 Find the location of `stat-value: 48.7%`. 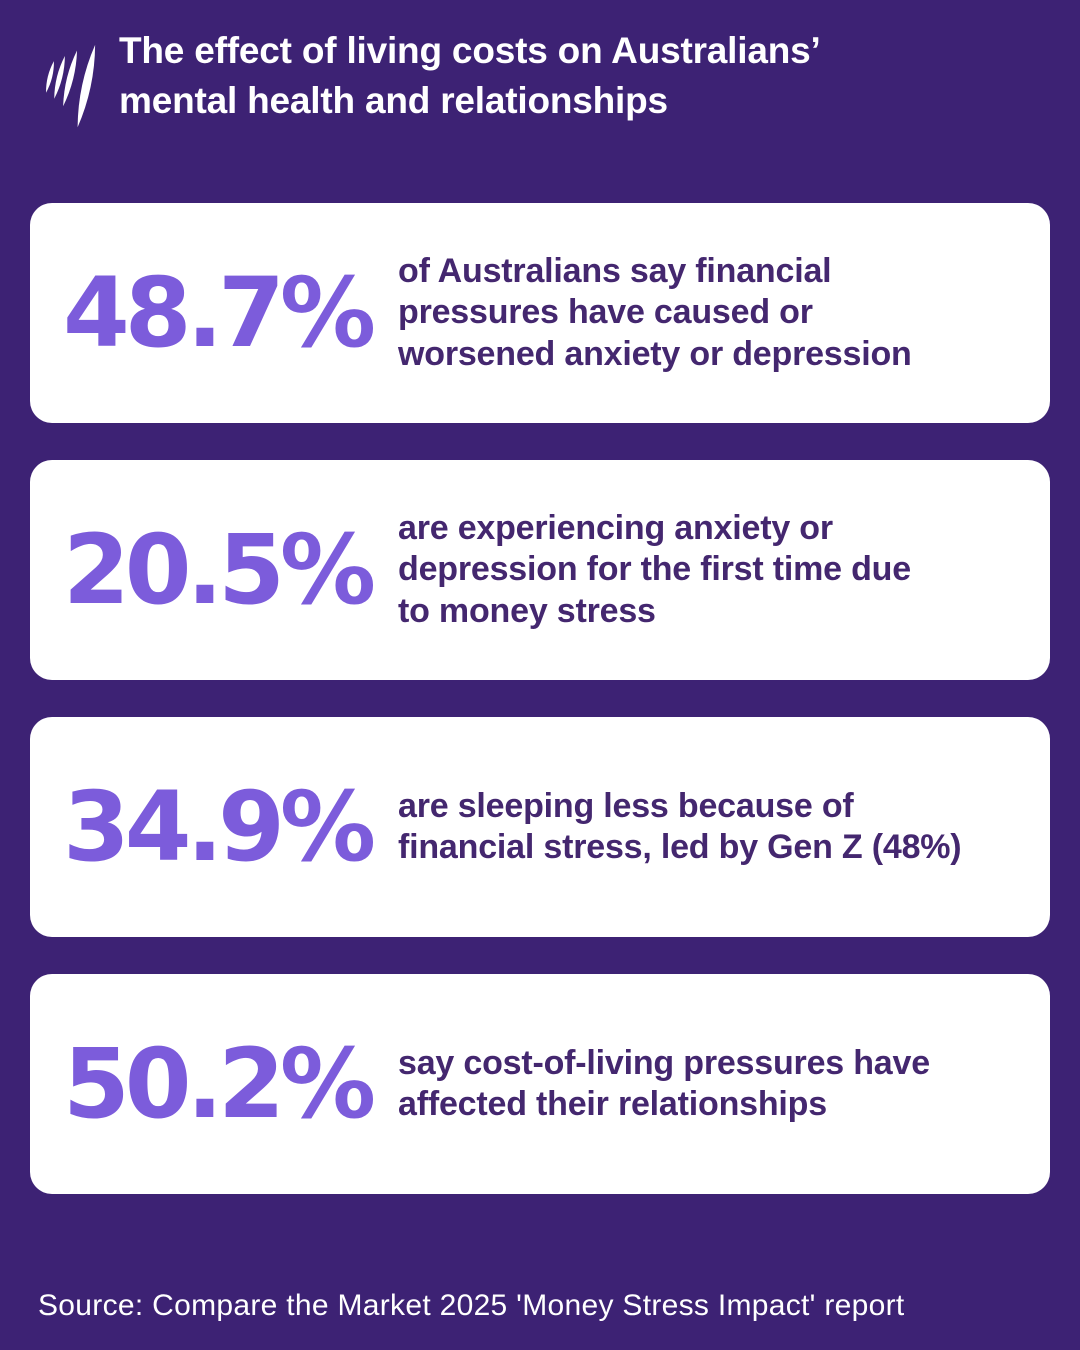

stat-value: 48.7% is located at coordinates (219, 313).